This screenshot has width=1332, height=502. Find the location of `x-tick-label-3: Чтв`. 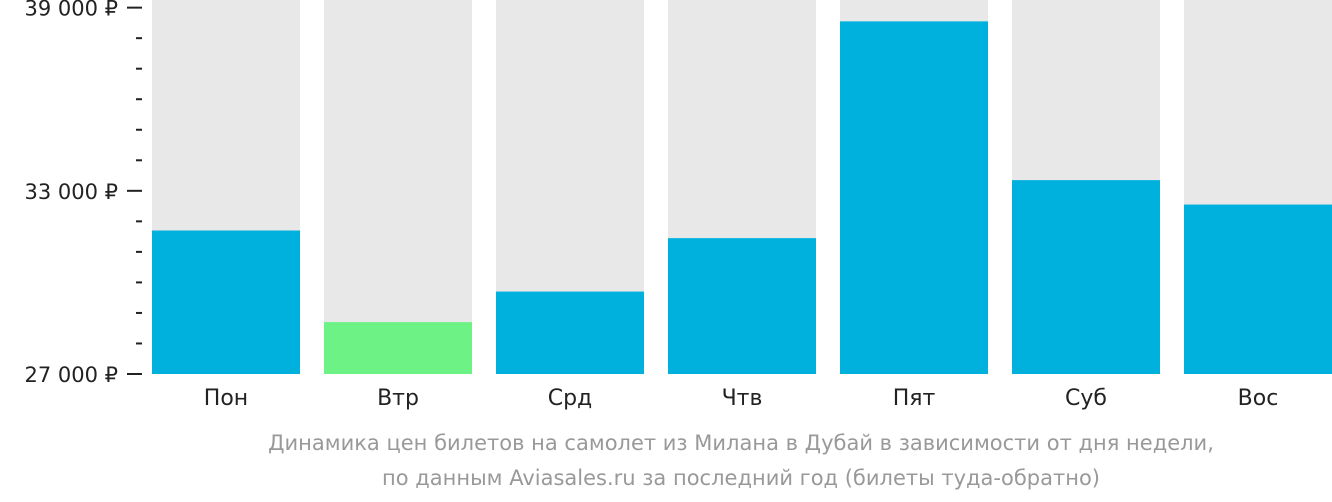

x-tick-label-3: Чтв is located at coordinates (742, 398).